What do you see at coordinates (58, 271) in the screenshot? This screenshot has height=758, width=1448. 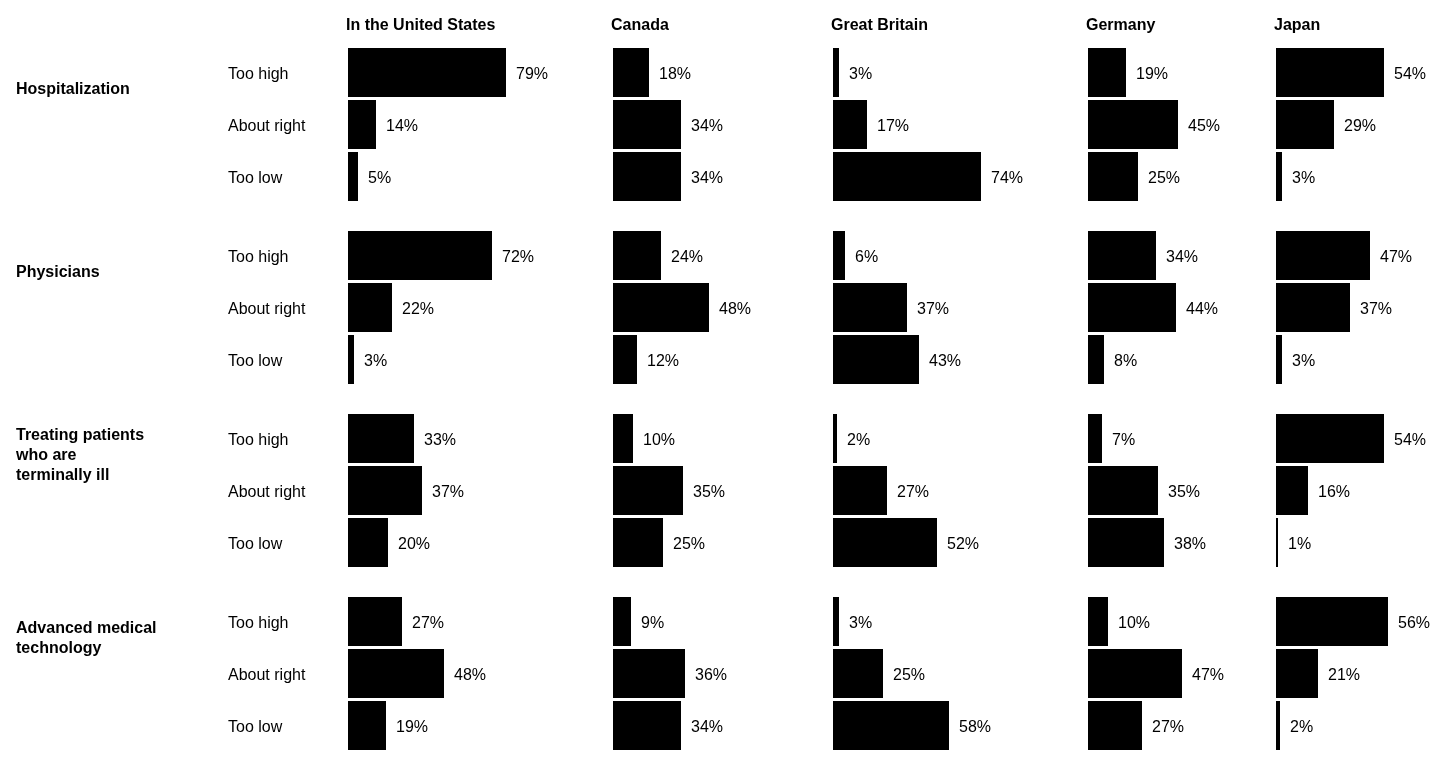 I see `text: Physicians` at bounding box center [58, 271].